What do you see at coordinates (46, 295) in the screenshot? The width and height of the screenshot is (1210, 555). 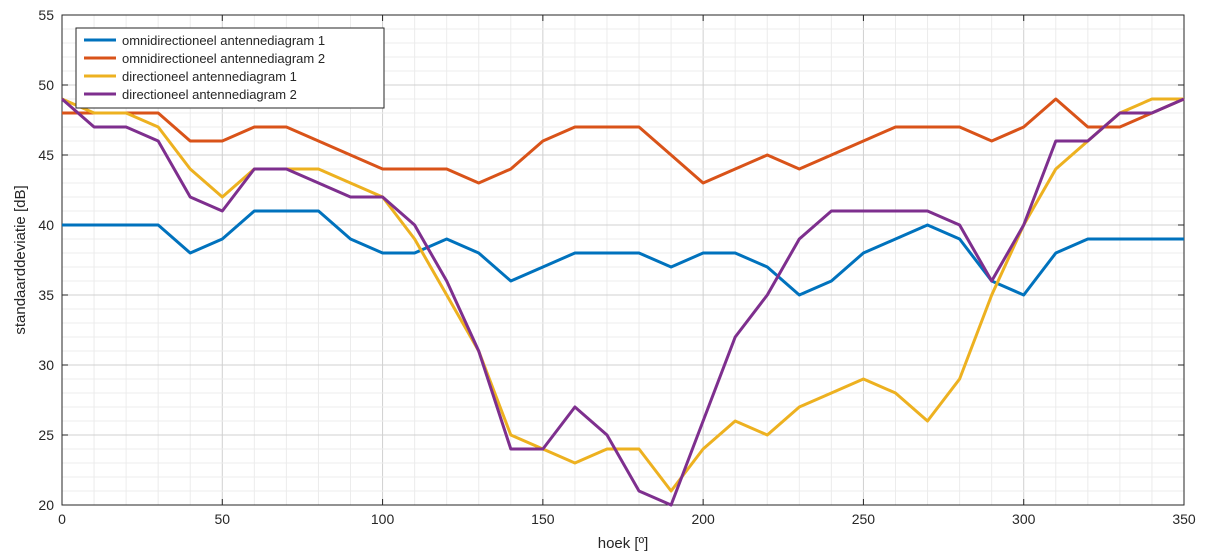 I see `y-tick-label: 35` at bounding box center [46, 295].